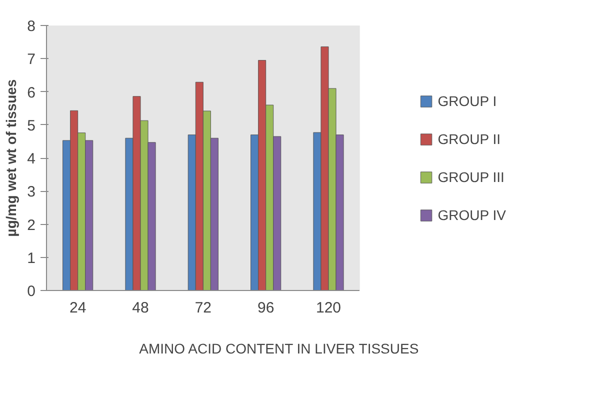 Image resolution: width=601 pixels, height=405 pixels. I want to click on y-axis-title: µg/mg wet wt of tissues, so click(11, 158).